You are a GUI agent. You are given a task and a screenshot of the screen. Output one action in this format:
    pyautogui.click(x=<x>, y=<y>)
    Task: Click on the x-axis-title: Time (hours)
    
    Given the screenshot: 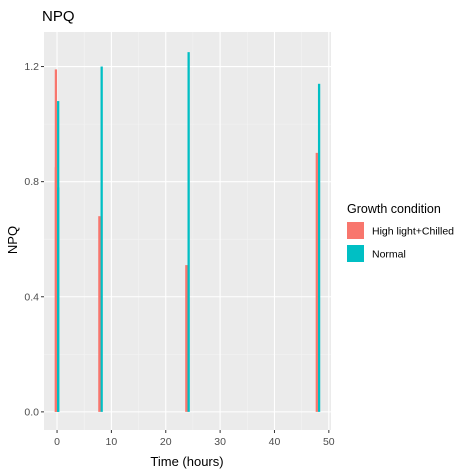 What is the action you would take?
    pyautogui.click(x=186, y=461)
    